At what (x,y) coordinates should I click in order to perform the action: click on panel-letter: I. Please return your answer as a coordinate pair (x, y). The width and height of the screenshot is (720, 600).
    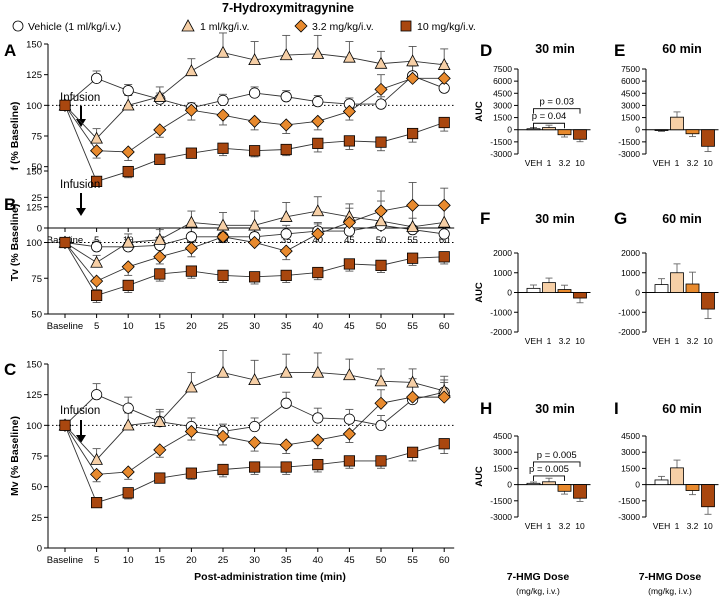
    Looking at the image, I should click on (616, 408).